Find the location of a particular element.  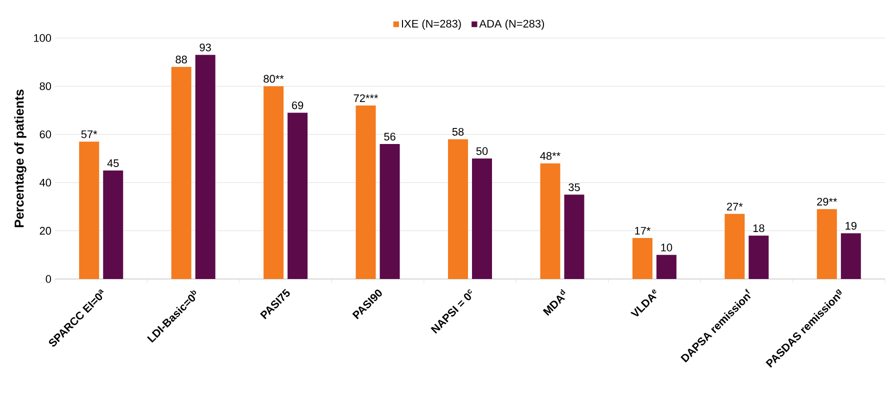

data-label: 58 is located at coordinates (458, 132).